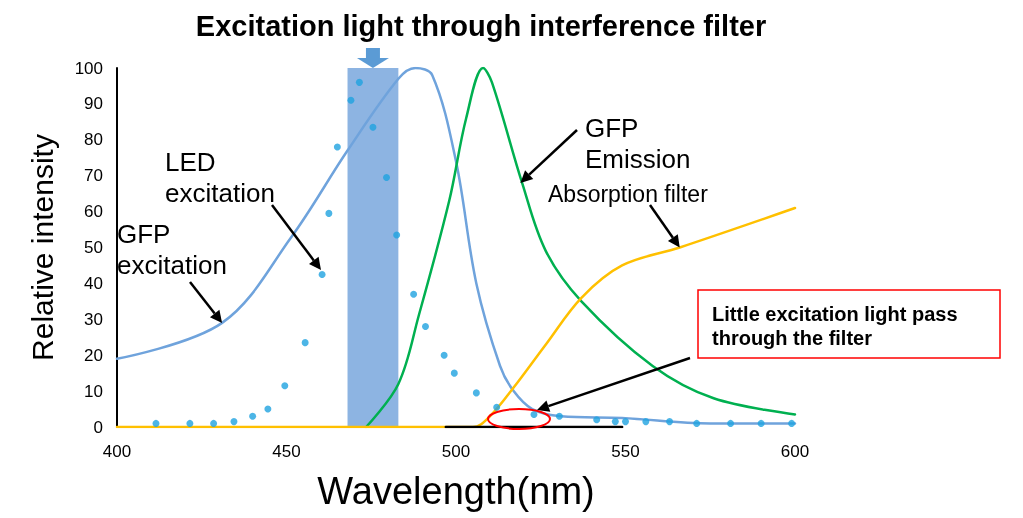 The width and height of the screenshot is (1023, 518). I want to click on y-tick-label: 90, so click(93, 104).